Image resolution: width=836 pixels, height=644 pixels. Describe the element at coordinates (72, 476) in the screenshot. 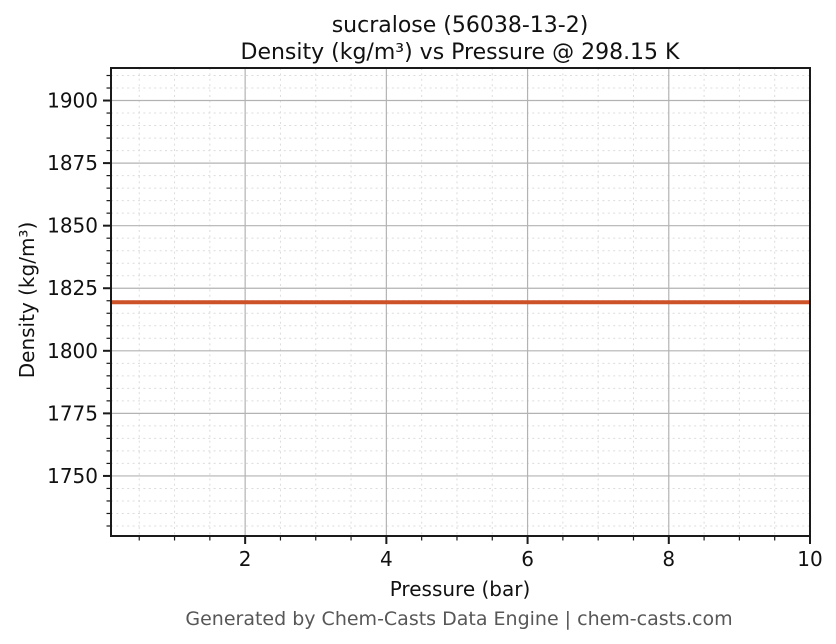

I see `y-tick-label: 1750` at that location.